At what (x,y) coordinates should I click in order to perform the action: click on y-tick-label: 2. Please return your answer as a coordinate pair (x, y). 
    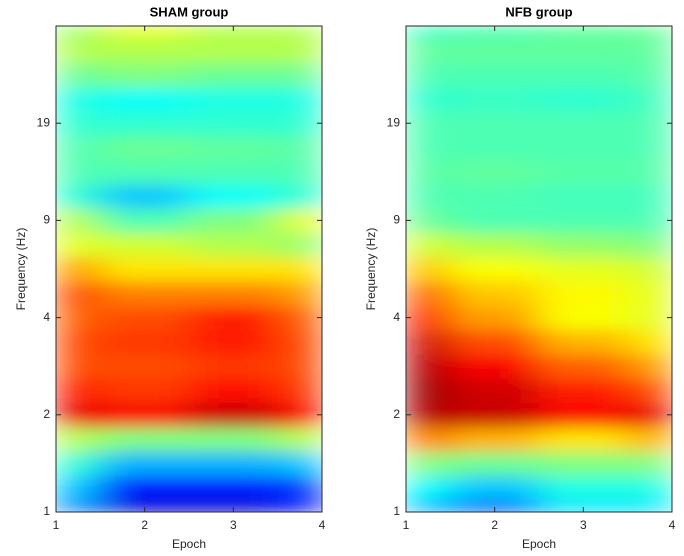
    Looking at the image, I should click on (46, 414).